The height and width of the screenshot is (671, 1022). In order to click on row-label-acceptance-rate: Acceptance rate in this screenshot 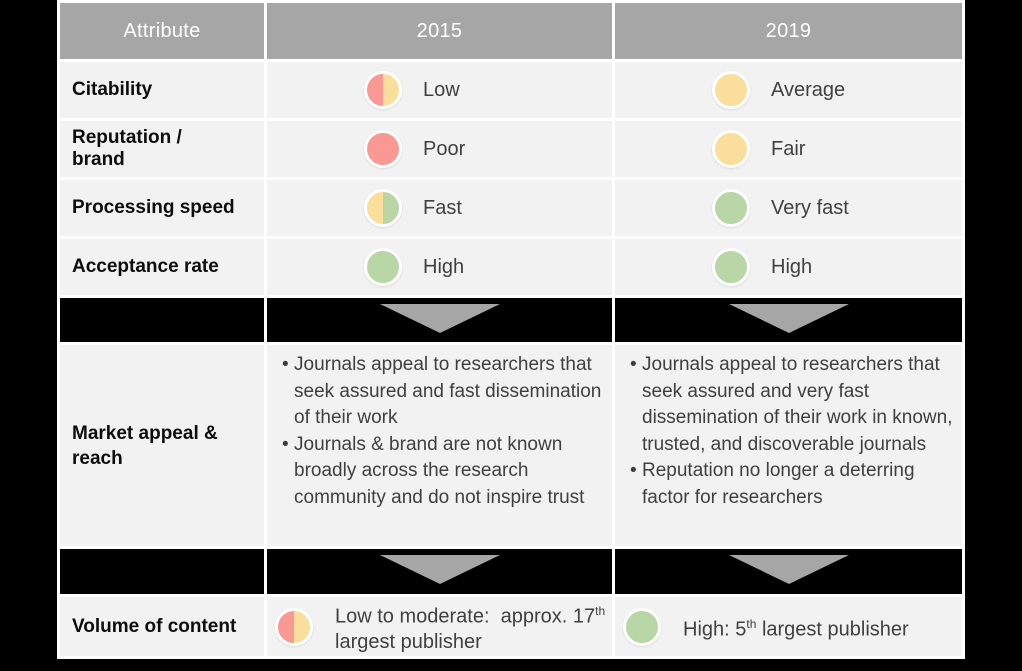, I will do `click(162, 267)`.